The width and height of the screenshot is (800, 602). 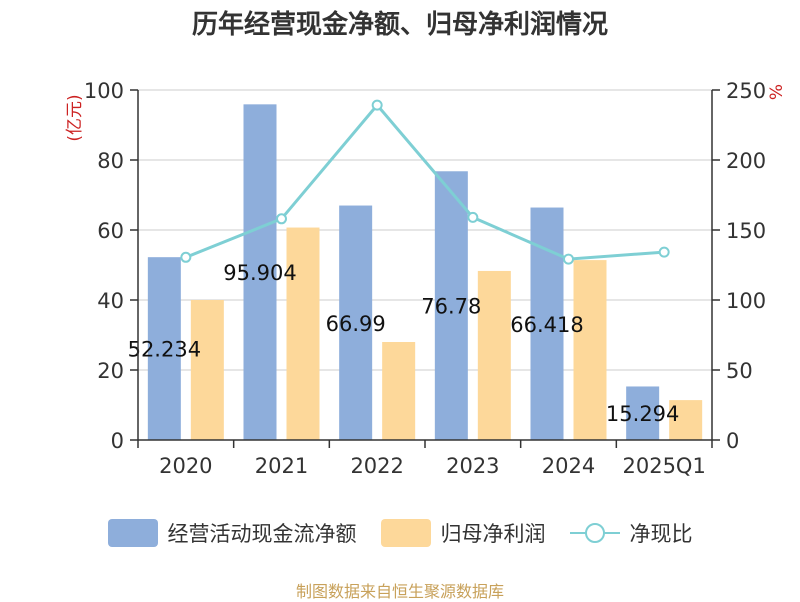 I want to click on x-tick-label: 2024, so click(x=568, y=466).